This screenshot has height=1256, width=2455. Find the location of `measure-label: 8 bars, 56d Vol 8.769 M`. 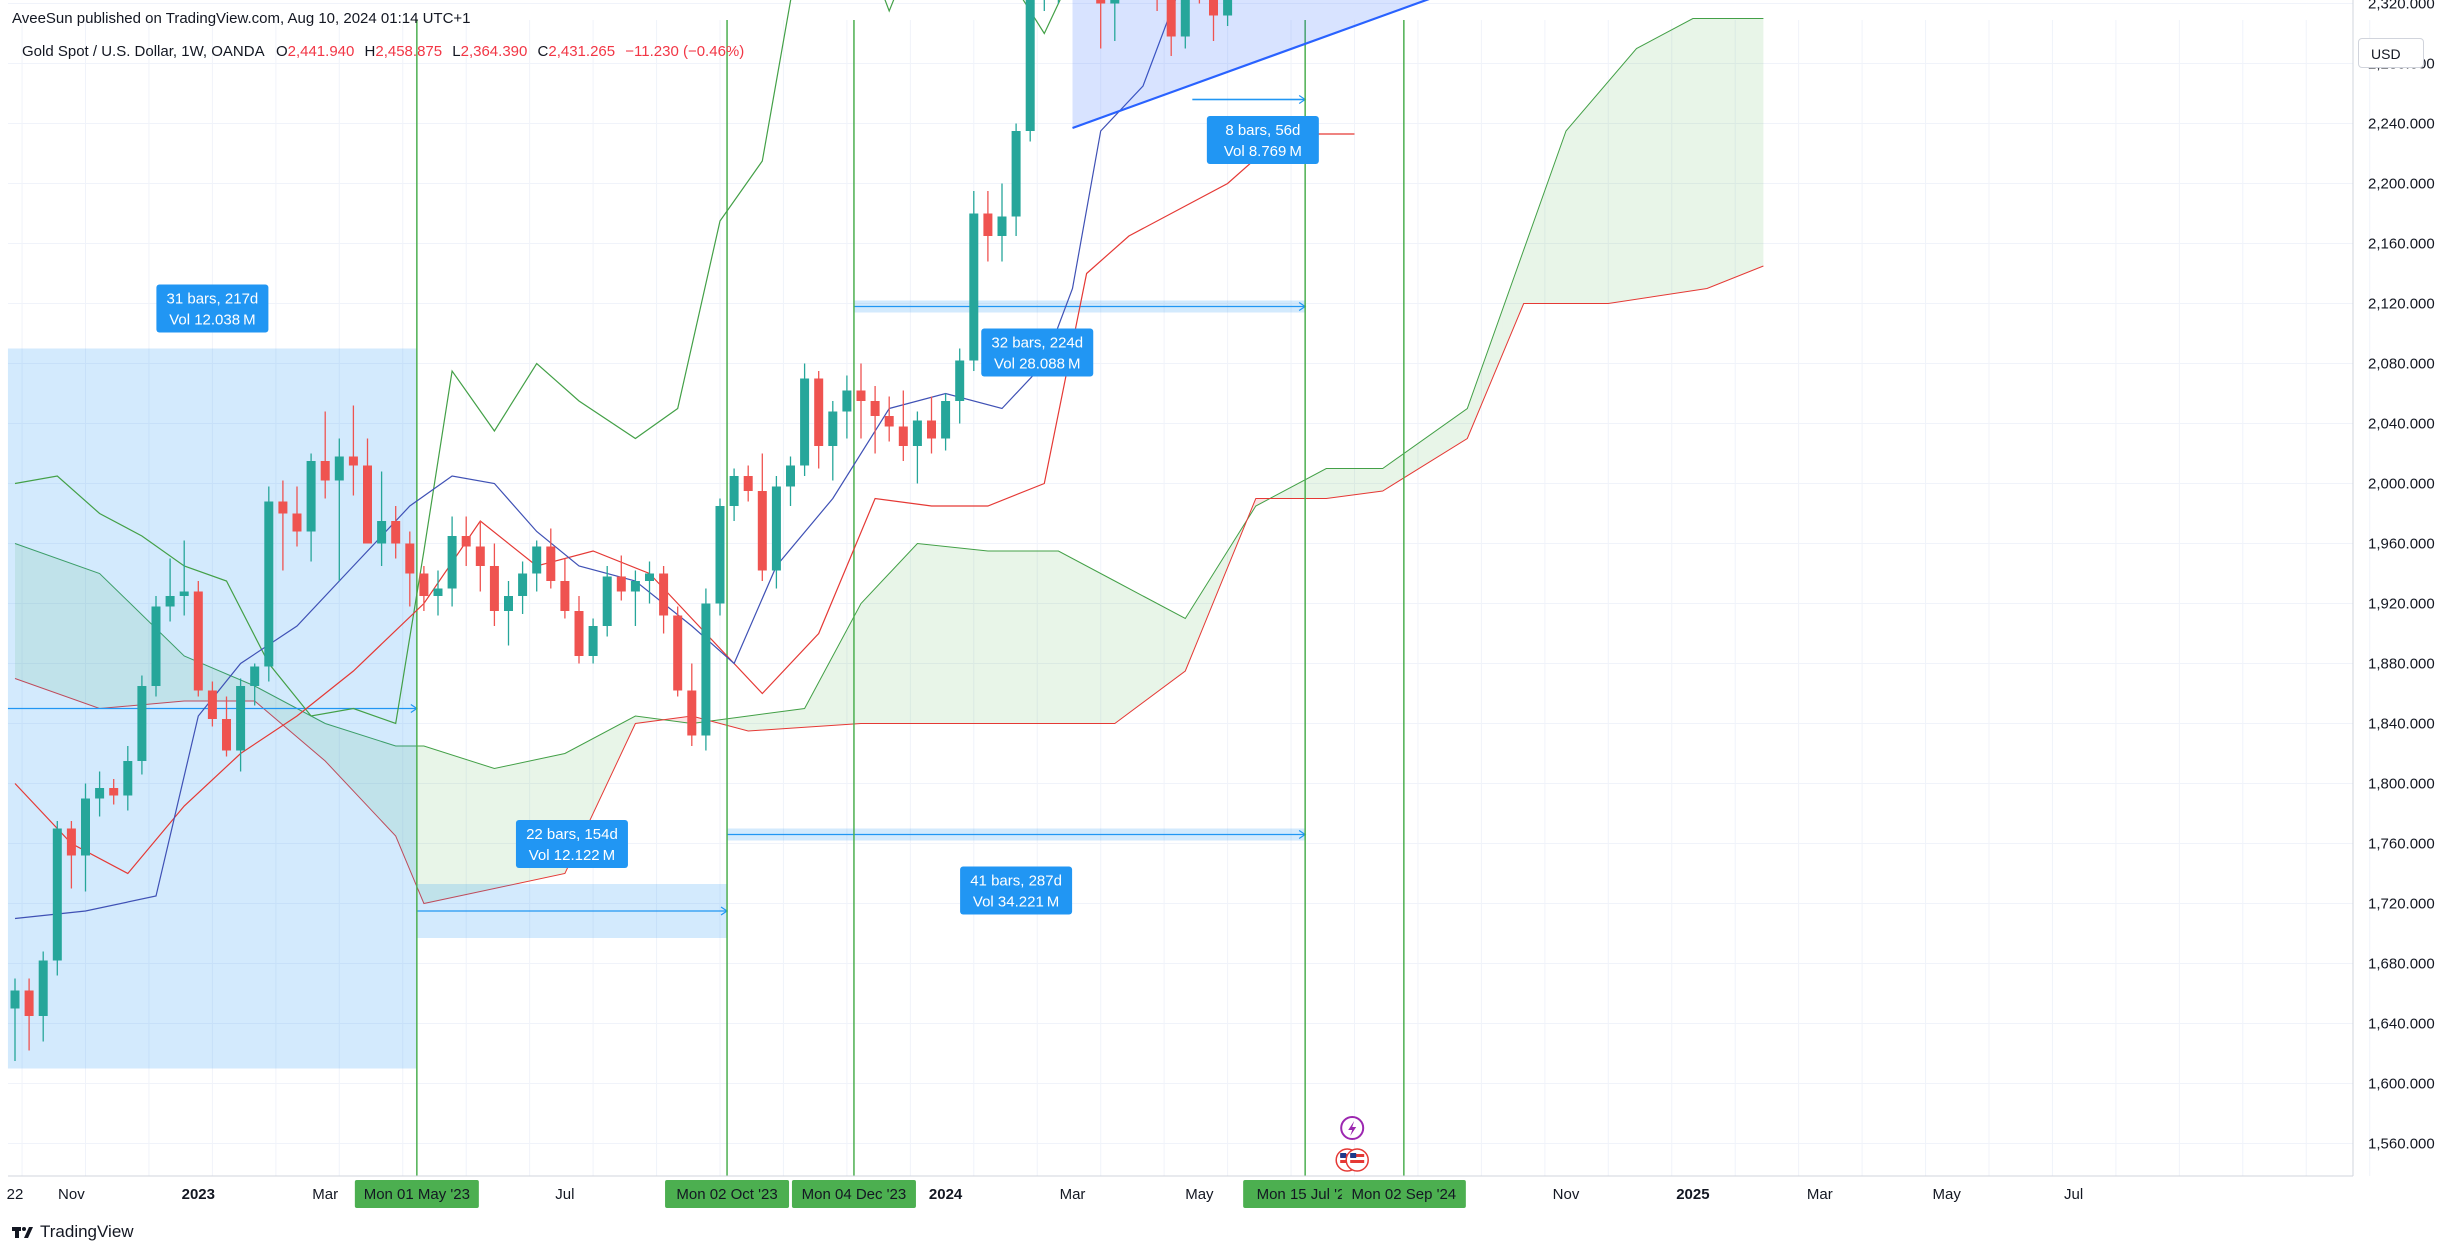

measure-label: 8 bars, 56d Vol 8.769 M is located at coordinates (1262, 140).